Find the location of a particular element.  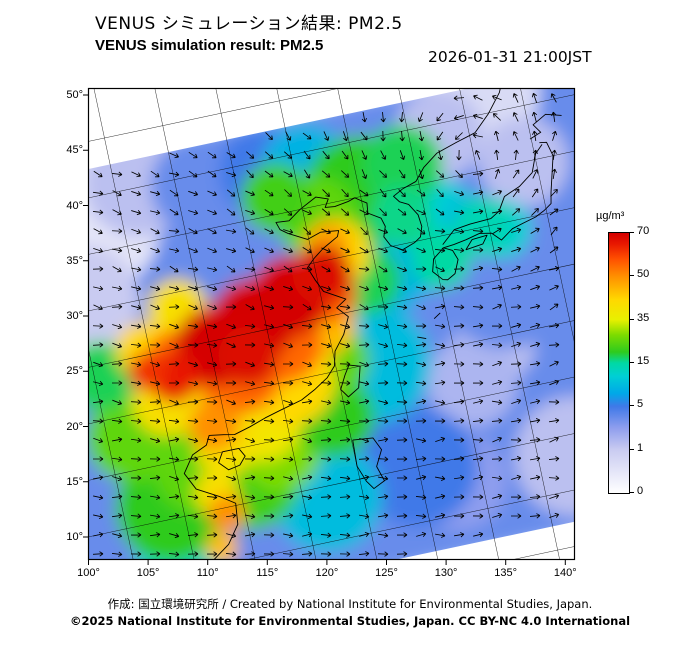

lon-tick-label: 135° is located at coordinates (506, 573).